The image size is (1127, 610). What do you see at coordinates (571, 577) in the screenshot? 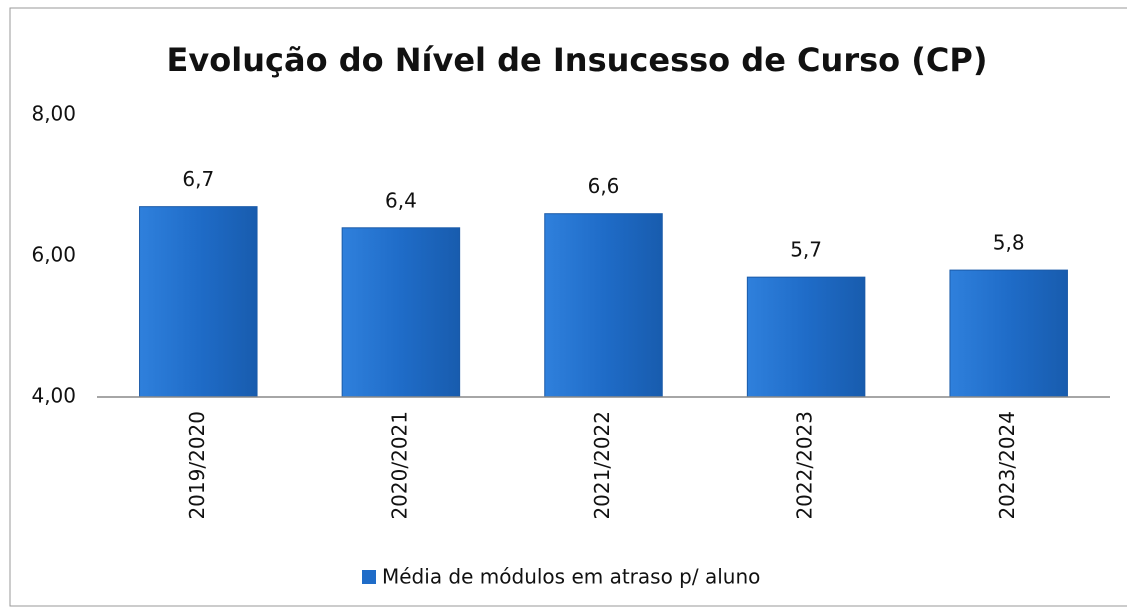
I see `legend-label: Média de módulos em atraso p/ aluno` at bounding box center [571, 577].